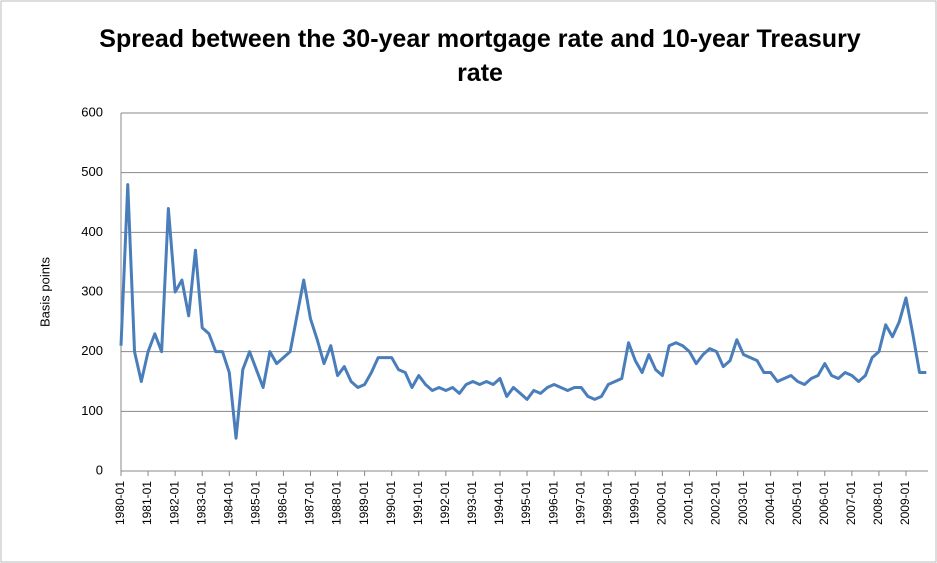  I want to click on x-tick-label: 2006-01, so click(824, 503).